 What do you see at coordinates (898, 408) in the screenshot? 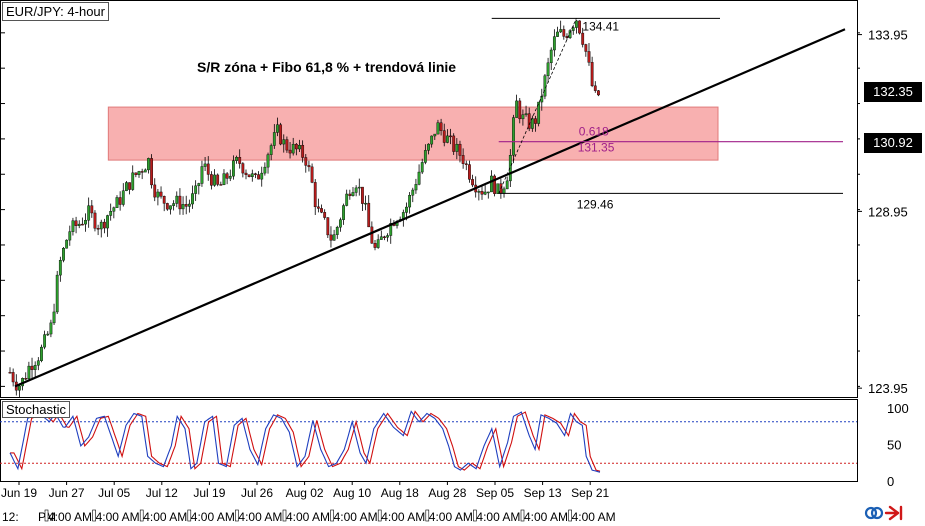
I see `stoch-axis-label: 100` at bounding box center [898, 408].